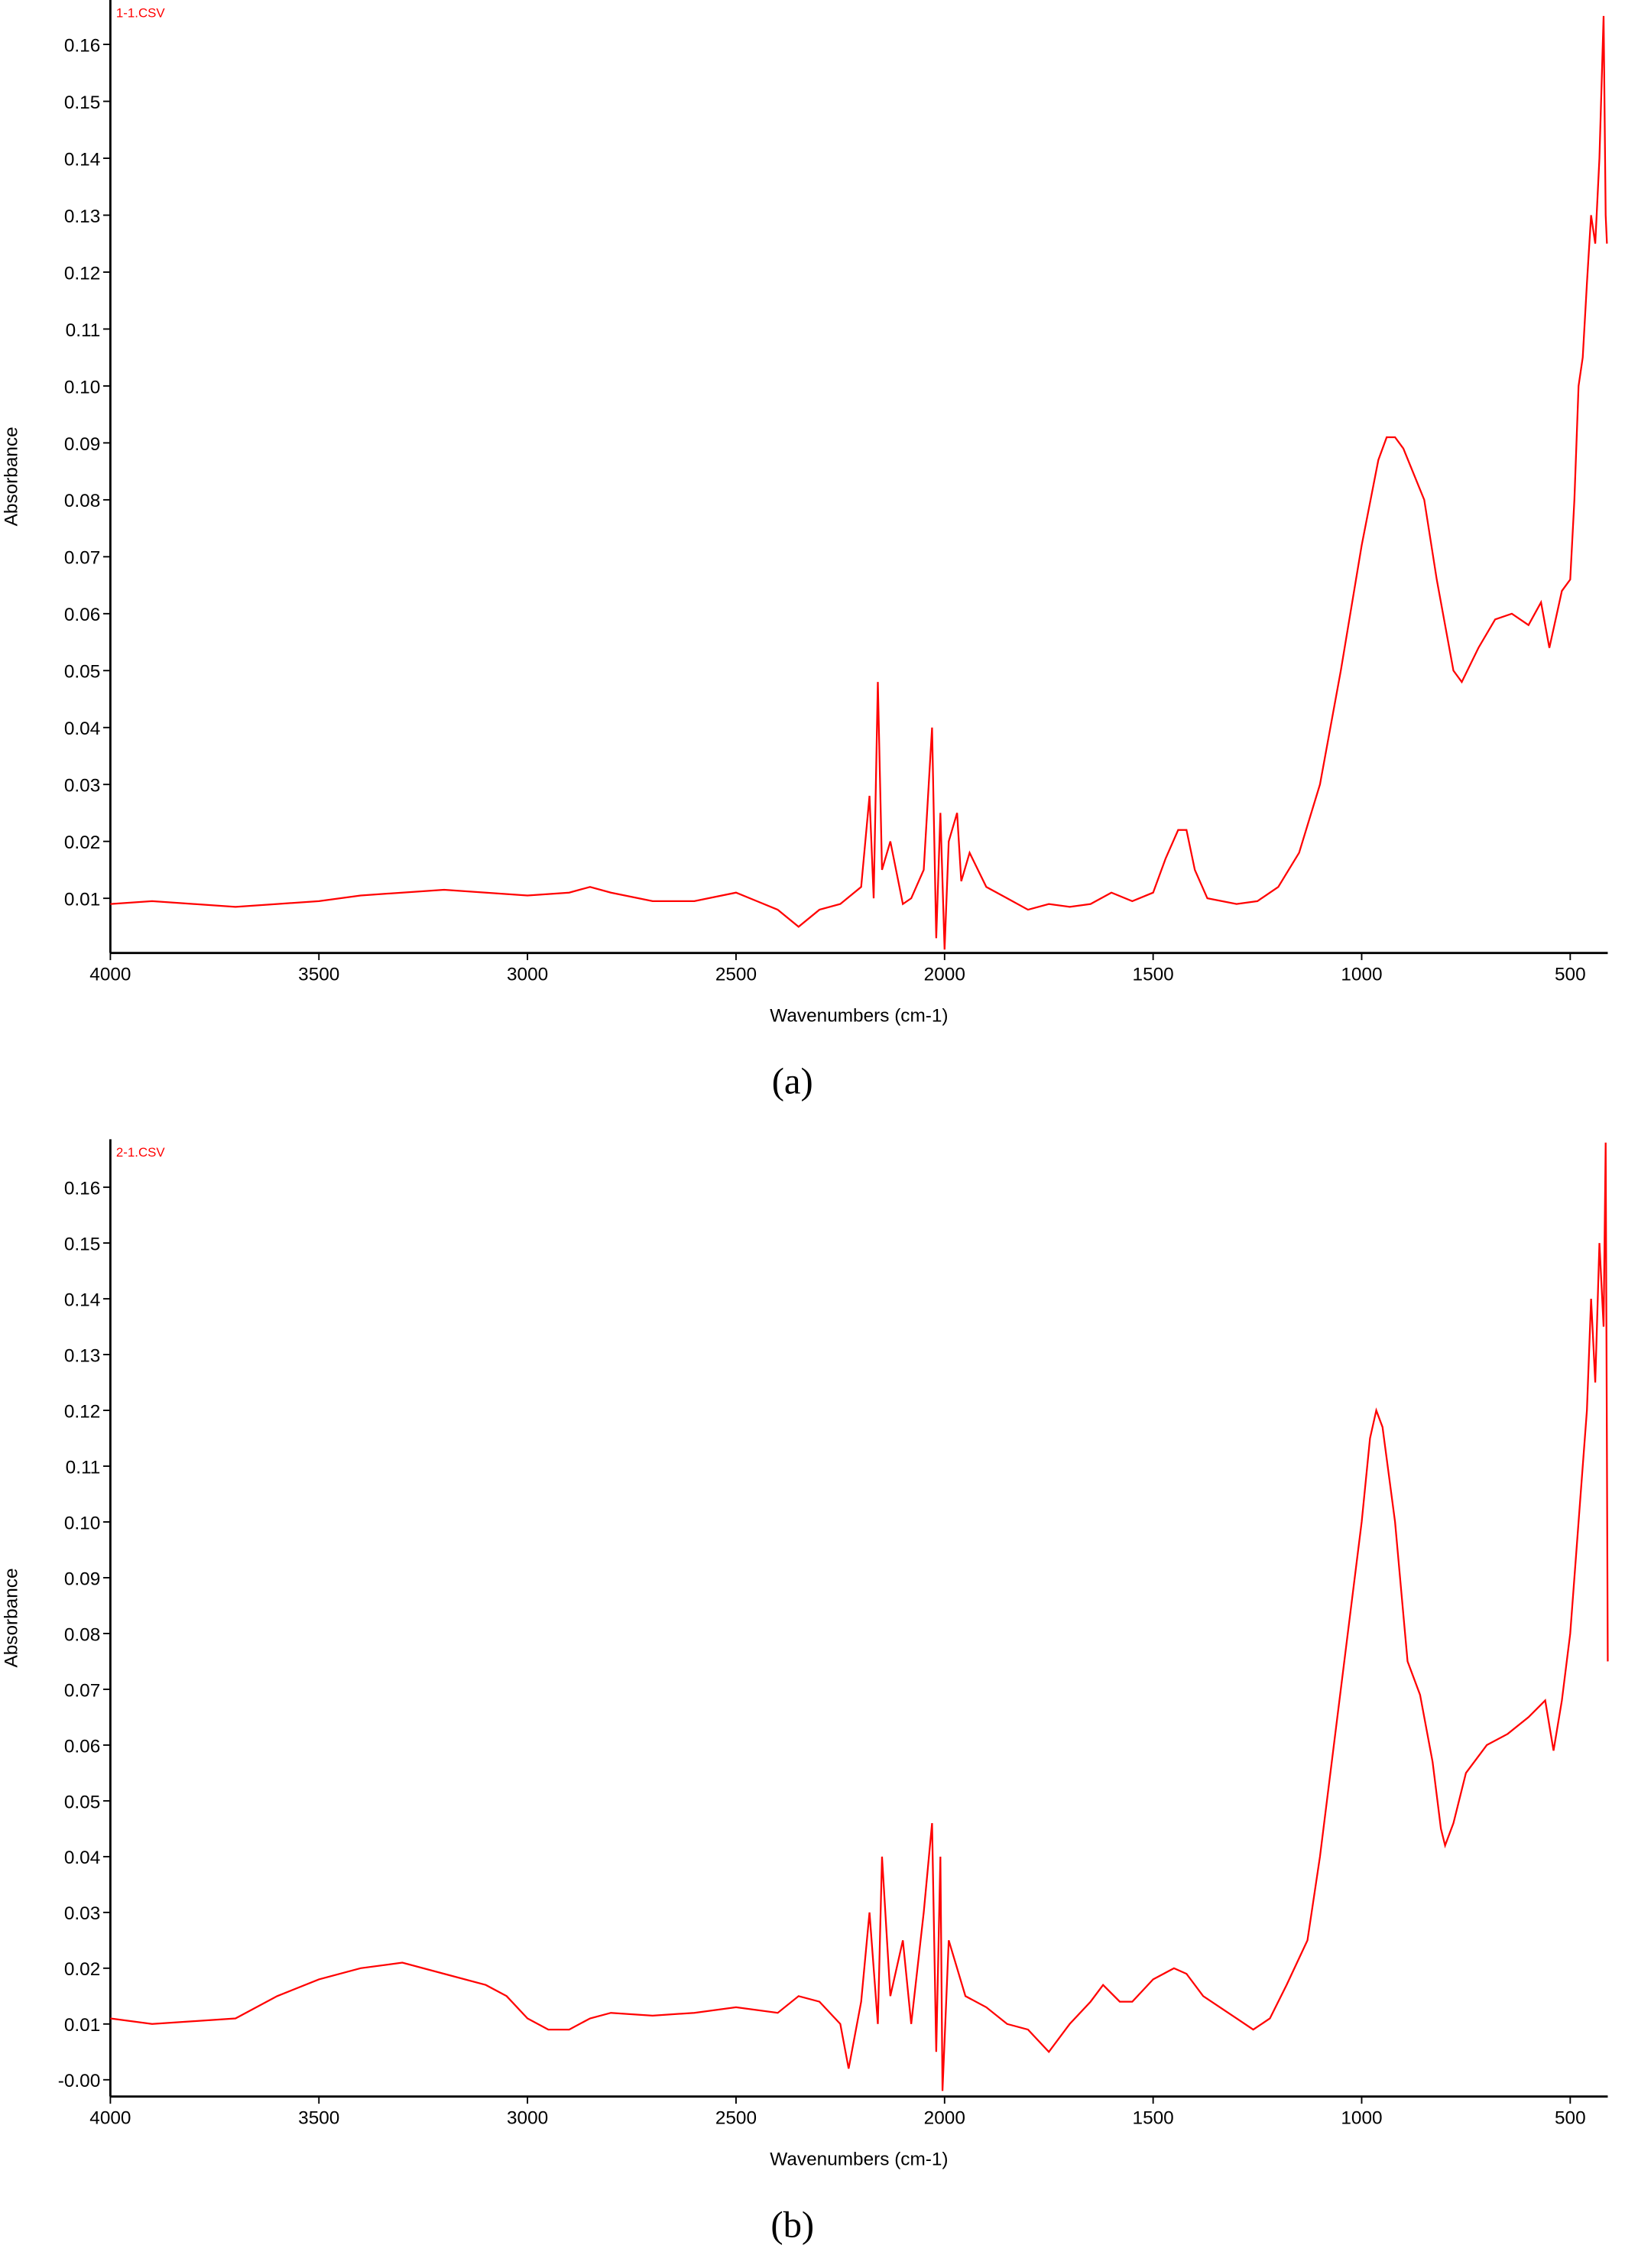  I want to click on legend-label: 1-1.CSV, so click(140, 12).